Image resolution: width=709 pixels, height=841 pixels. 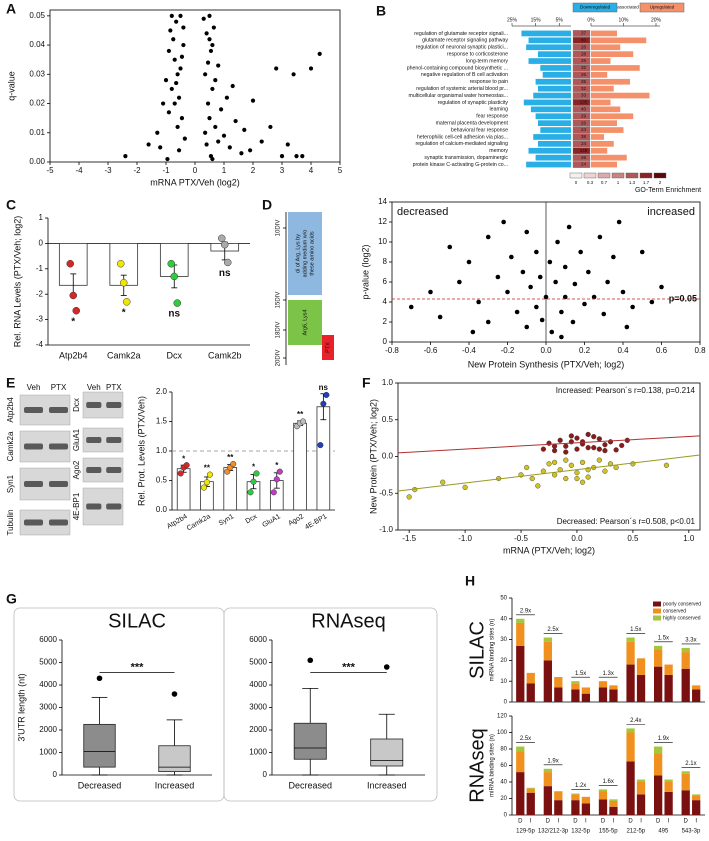 I want to click on legend-label: poorly conserved, so click(x=682, y=604).